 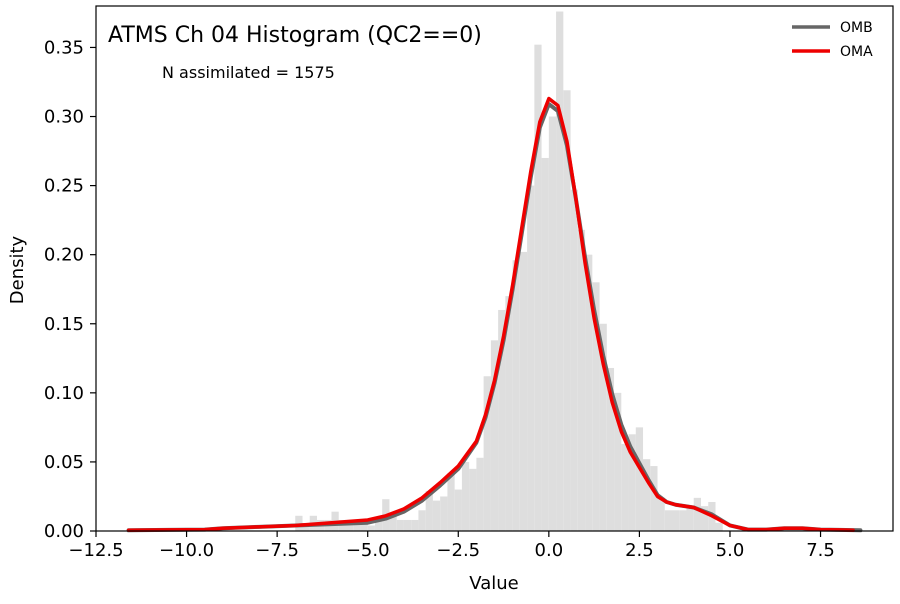 What do you see at coordinates (64, 531) in the screenshot?
I see `y-tick-label: 0.00` at bounding box center [64, 531].